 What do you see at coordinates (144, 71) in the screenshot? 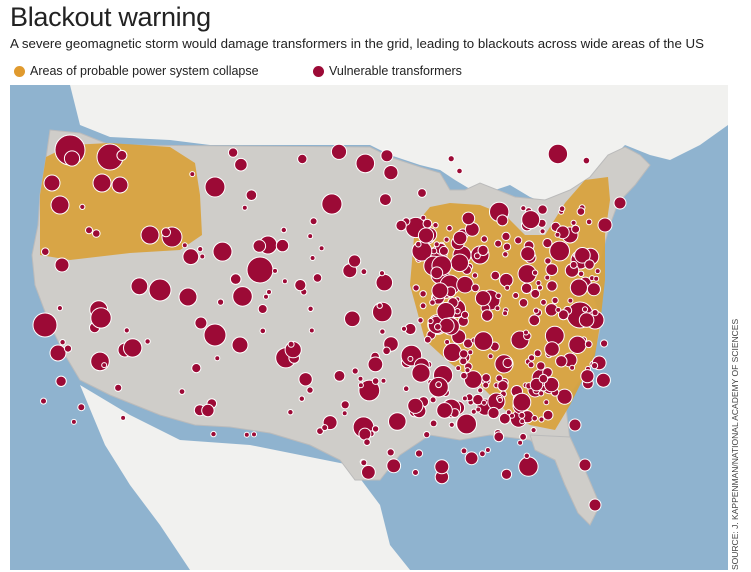
I see `legend-collapse-label: Areas of probable power system collapse` at bounding box center [144, 71].